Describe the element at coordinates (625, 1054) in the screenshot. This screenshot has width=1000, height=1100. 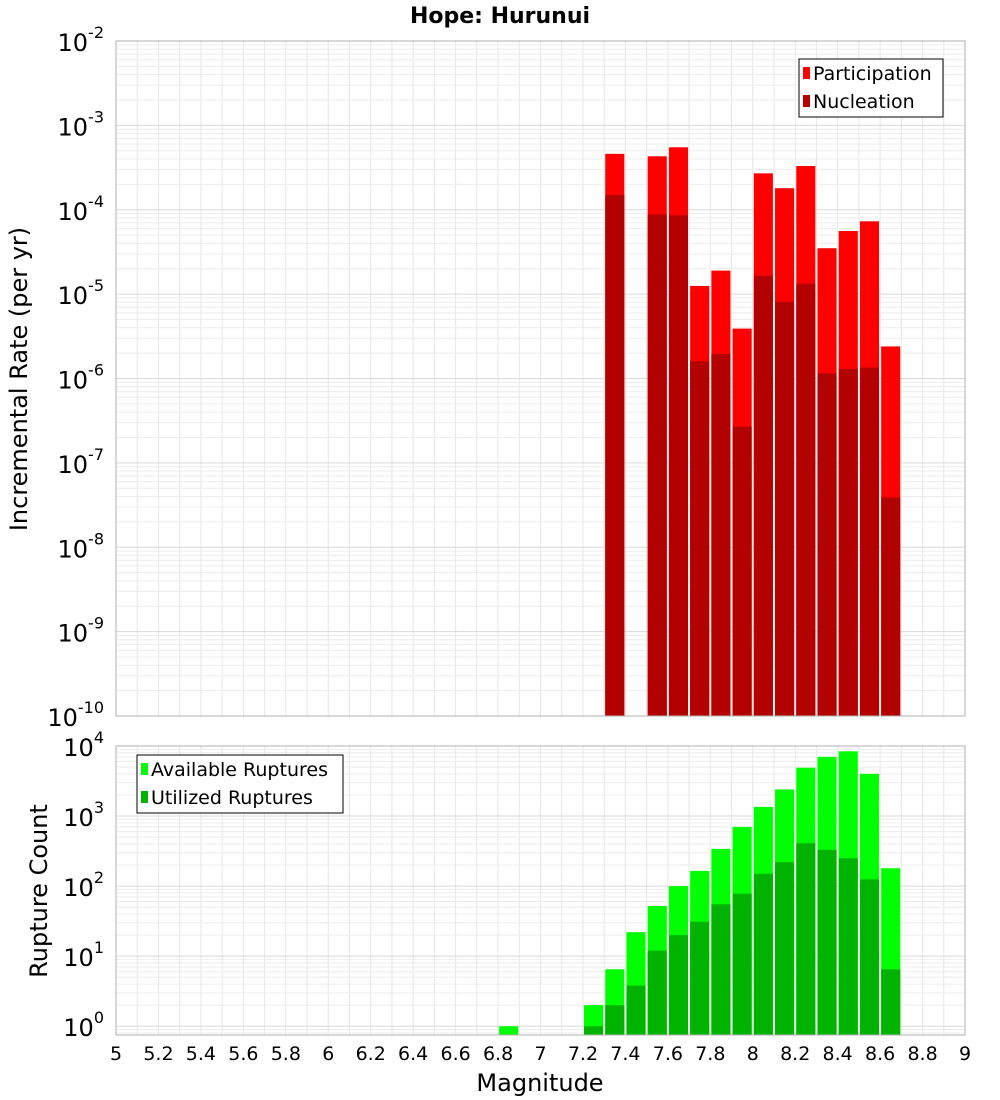
I see `x-tick-label: 7.4` at that location.